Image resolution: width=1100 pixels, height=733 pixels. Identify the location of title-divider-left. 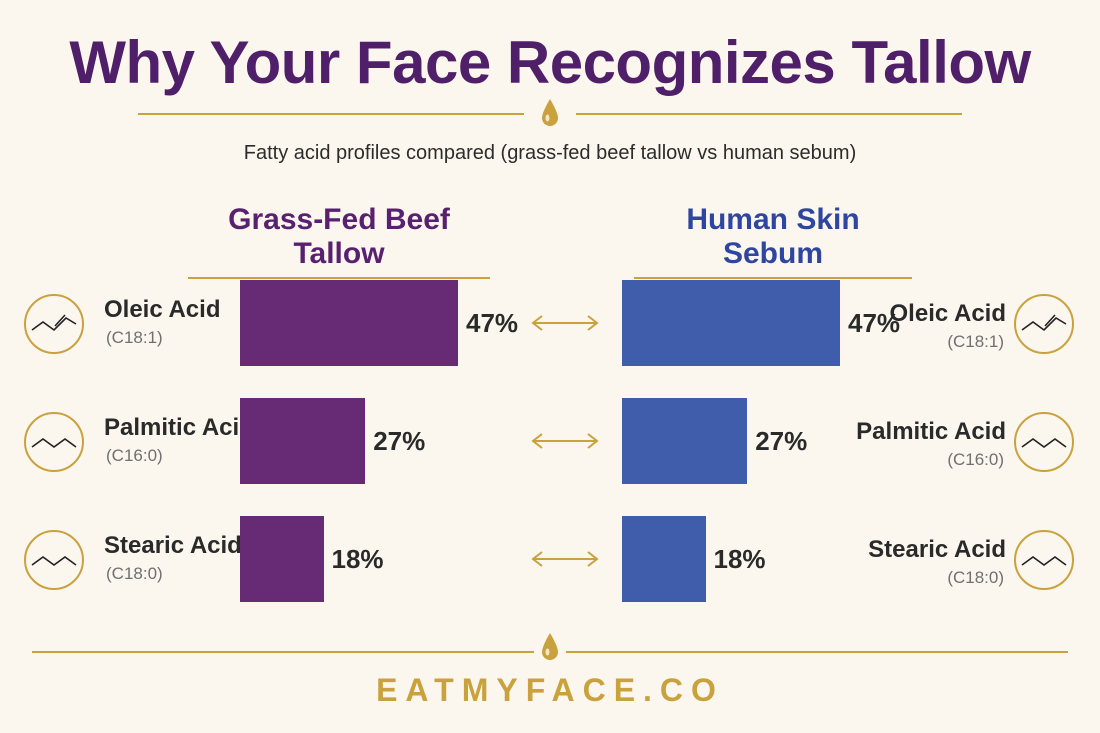
(331, 114).